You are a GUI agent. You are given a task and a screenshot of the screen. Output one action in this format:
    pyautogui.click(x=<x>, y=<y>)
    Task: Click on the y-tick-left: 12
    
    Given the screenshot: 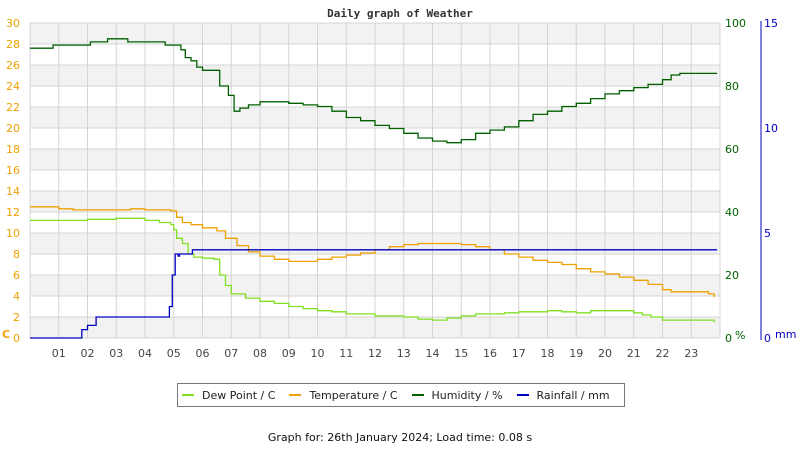 What is the action you would take?
    pyautogui.click(x=13, y=212)
    